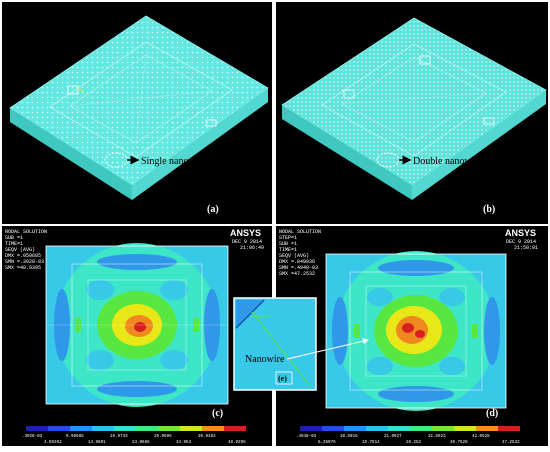 The height and width of the screenshot is (452, 550). Describe the element at coordinates (32, 437) in the screenshot. I see `svg-text: .3928-03` at that location.